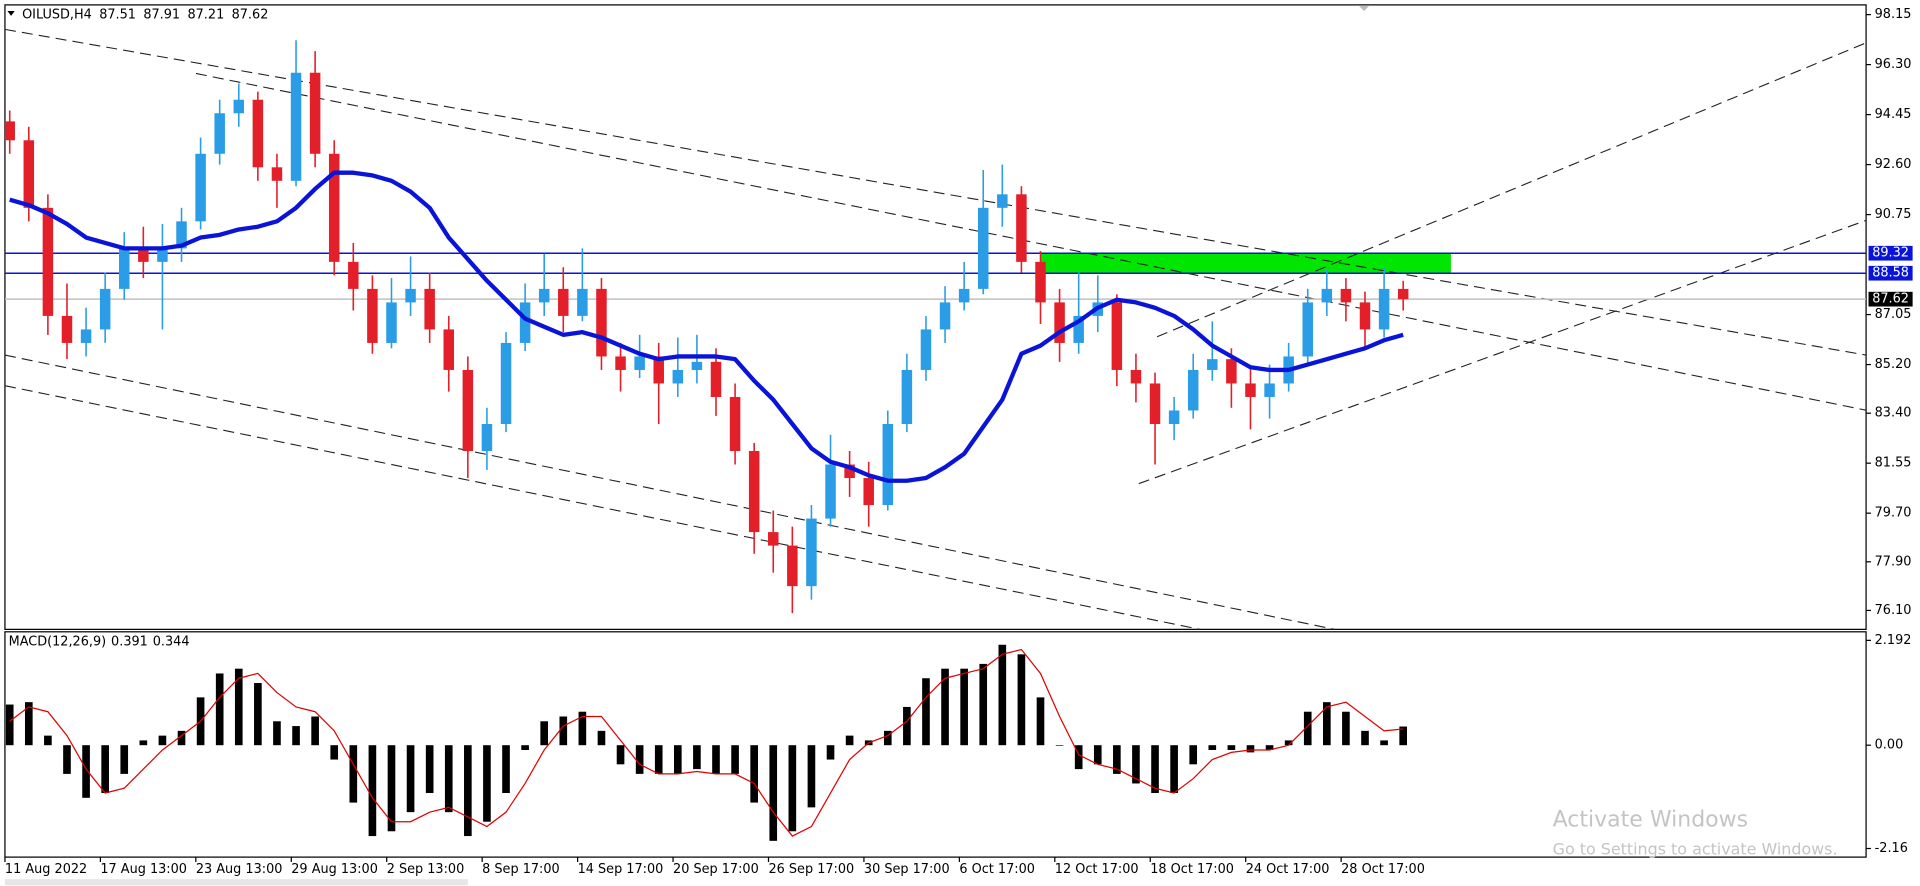 This screenshot has width=1920, height=886. What do you see at coordinates (11, 13) in the screenshot?
I see `menu-triangle` at bounding box center [11, 13].